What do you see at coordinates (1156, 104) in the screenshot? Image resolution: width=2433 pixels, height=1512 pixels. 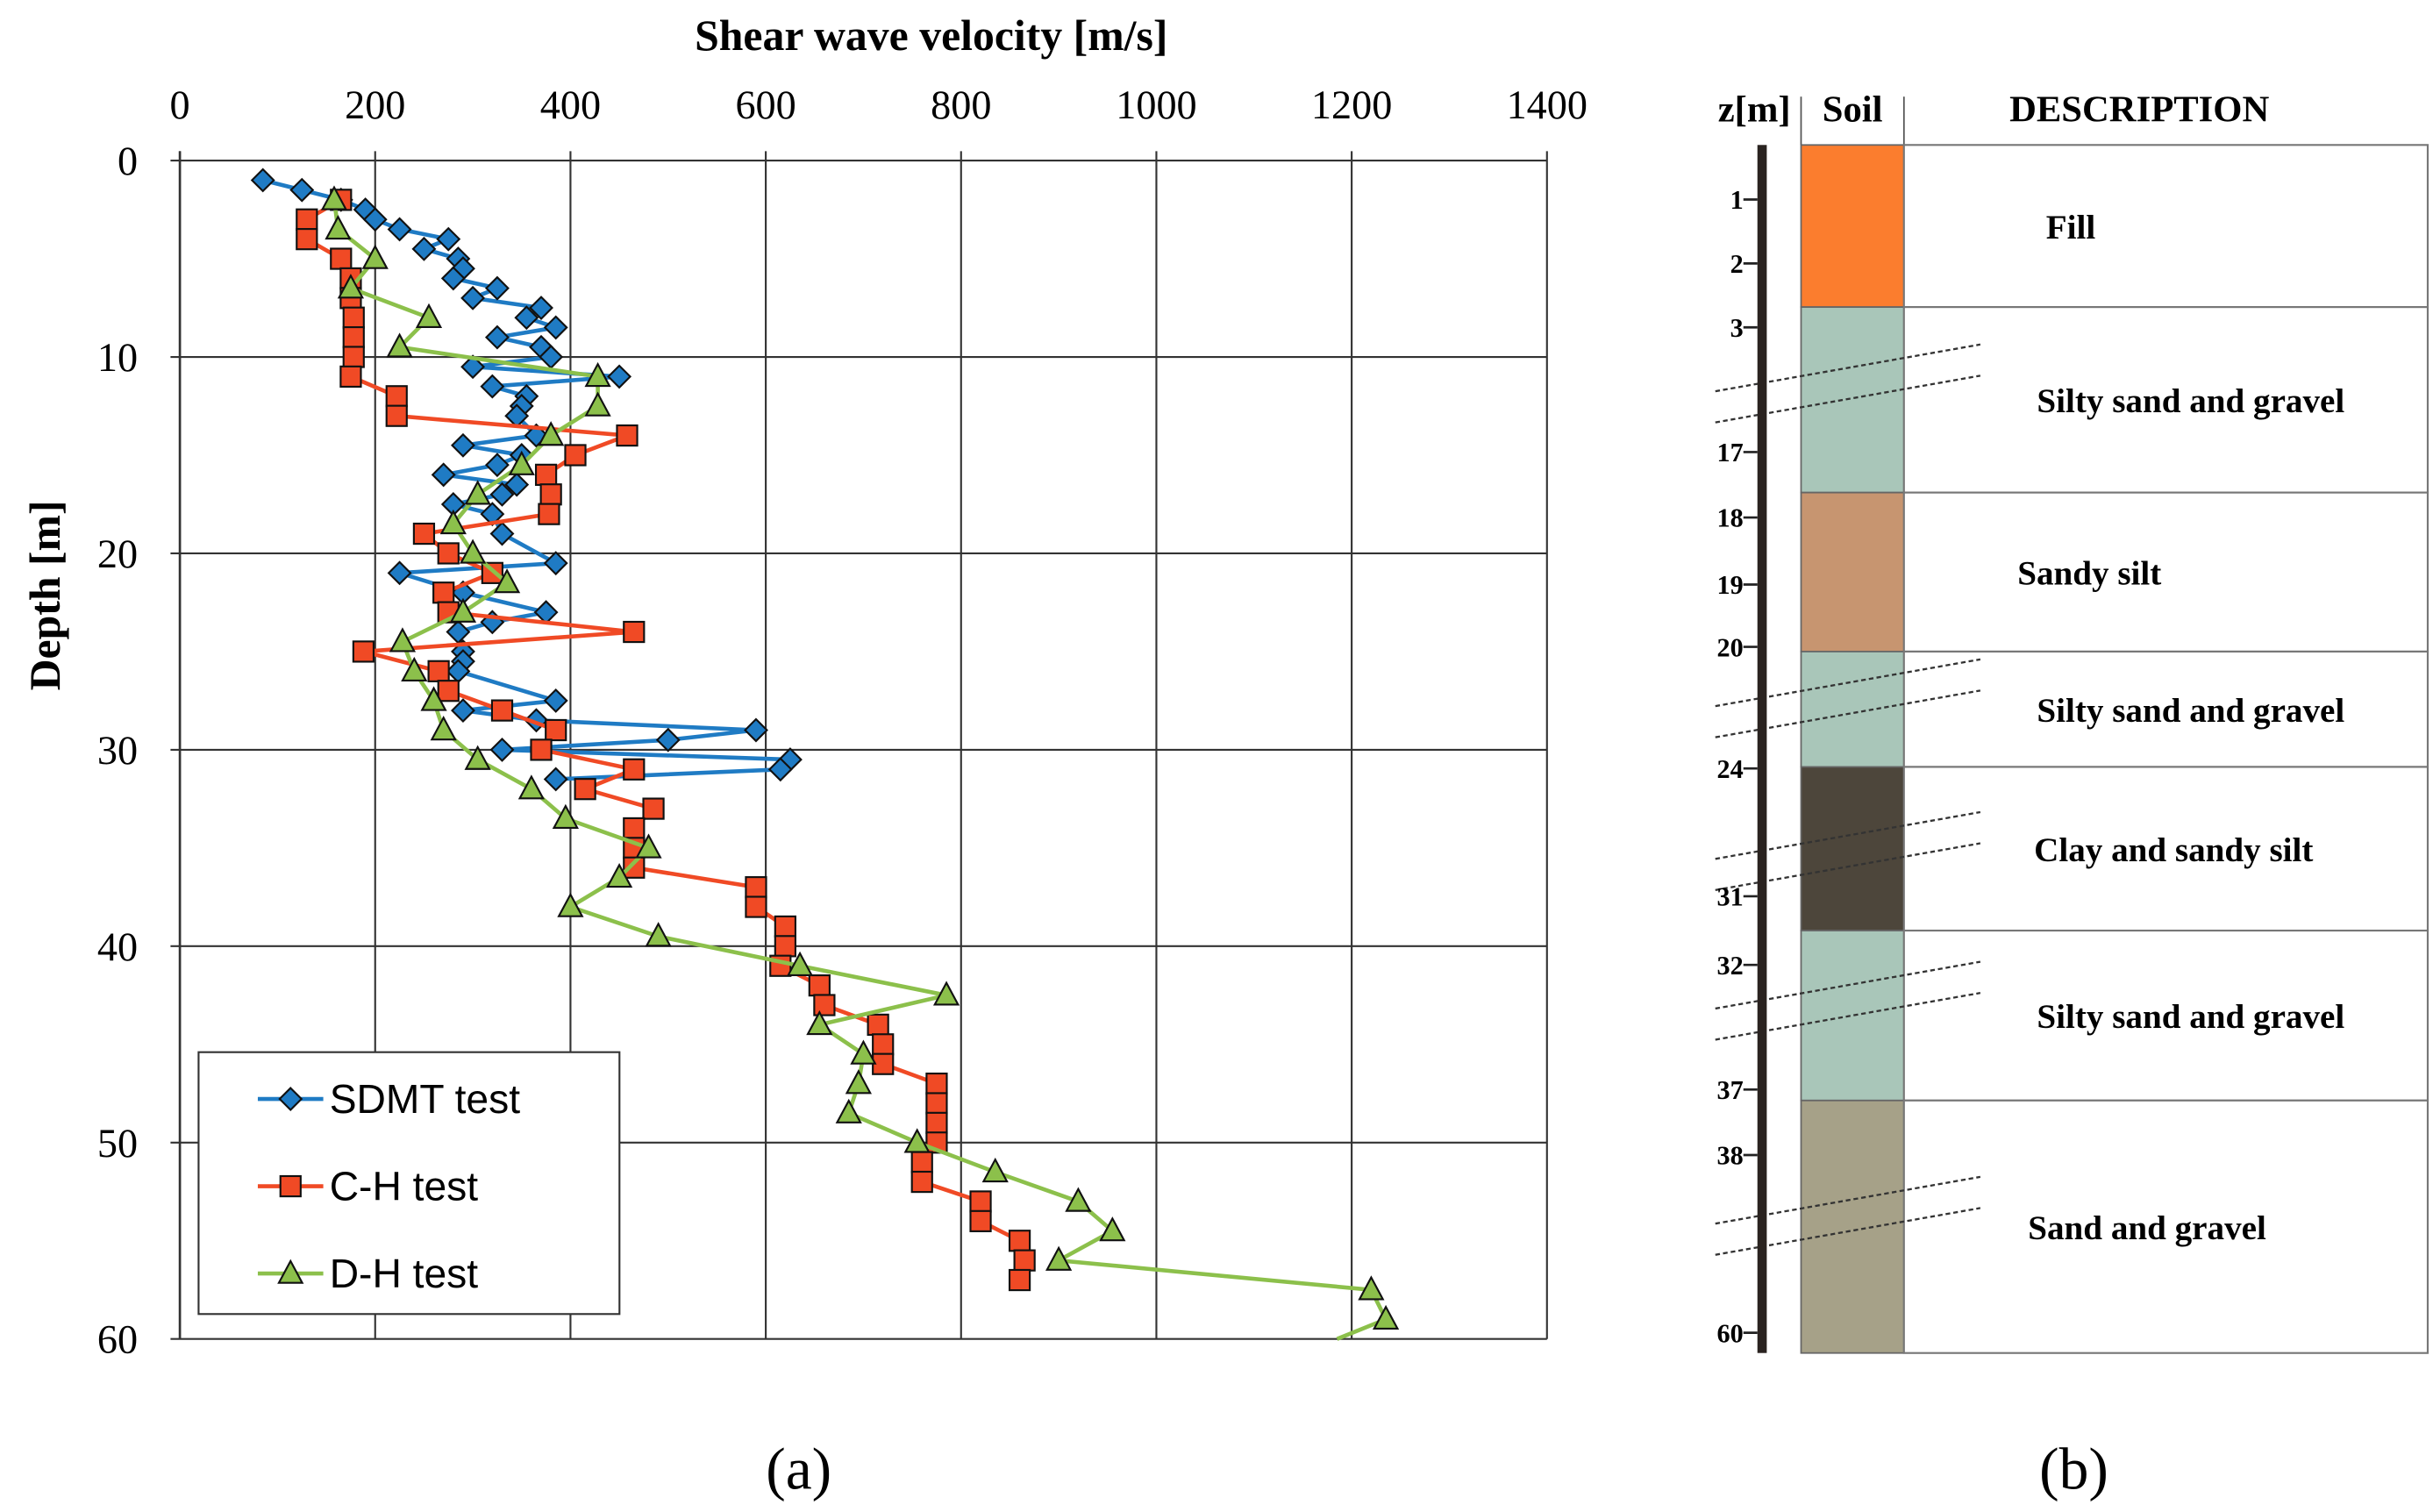 I see `x-tick-label: 1000` at bounding box center [1156, 104].